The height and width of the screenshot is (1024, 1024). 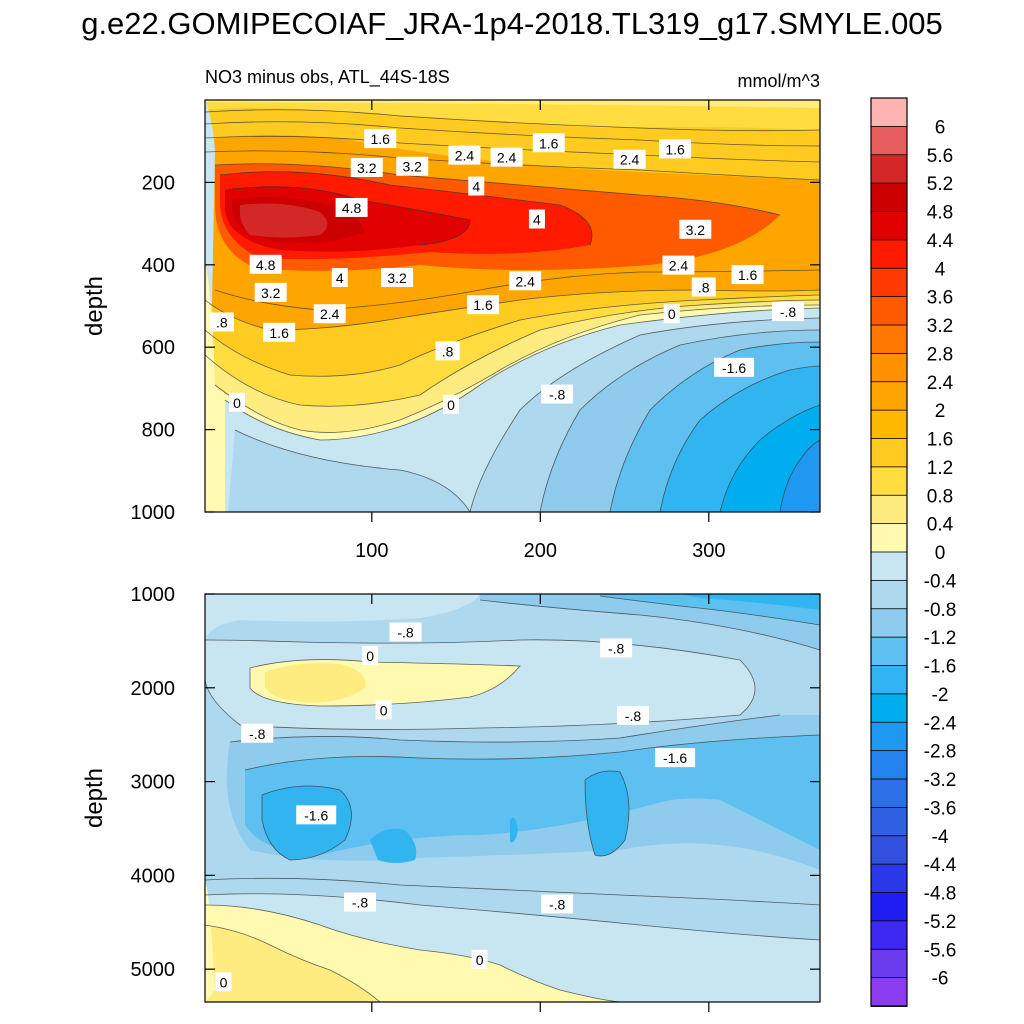 I want to click on upper-y-axis-title: depth, so click(x=94, y=306).